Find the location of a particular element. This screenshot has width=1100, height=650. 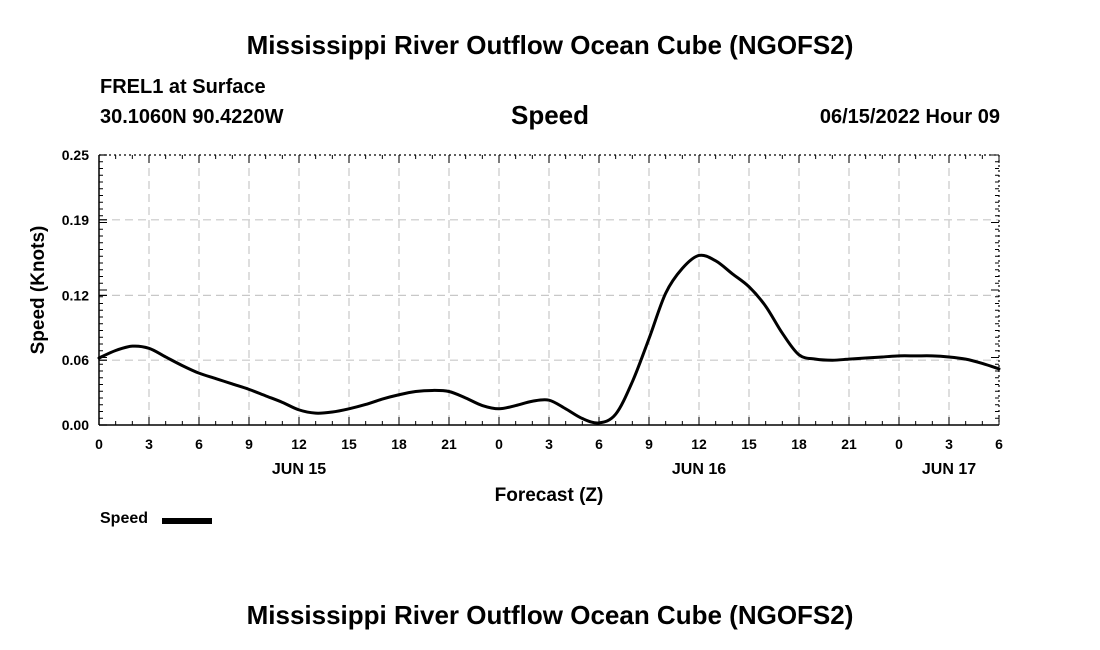

y-tick-label: 0.06 is located at coordinates (75, 360).